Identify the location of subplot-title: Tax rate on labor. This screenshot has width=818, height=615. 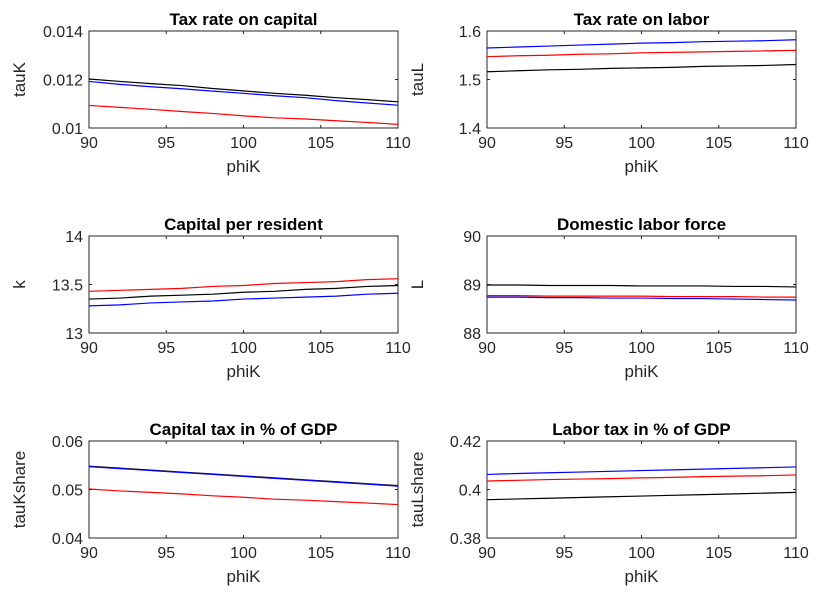
(642, 19).